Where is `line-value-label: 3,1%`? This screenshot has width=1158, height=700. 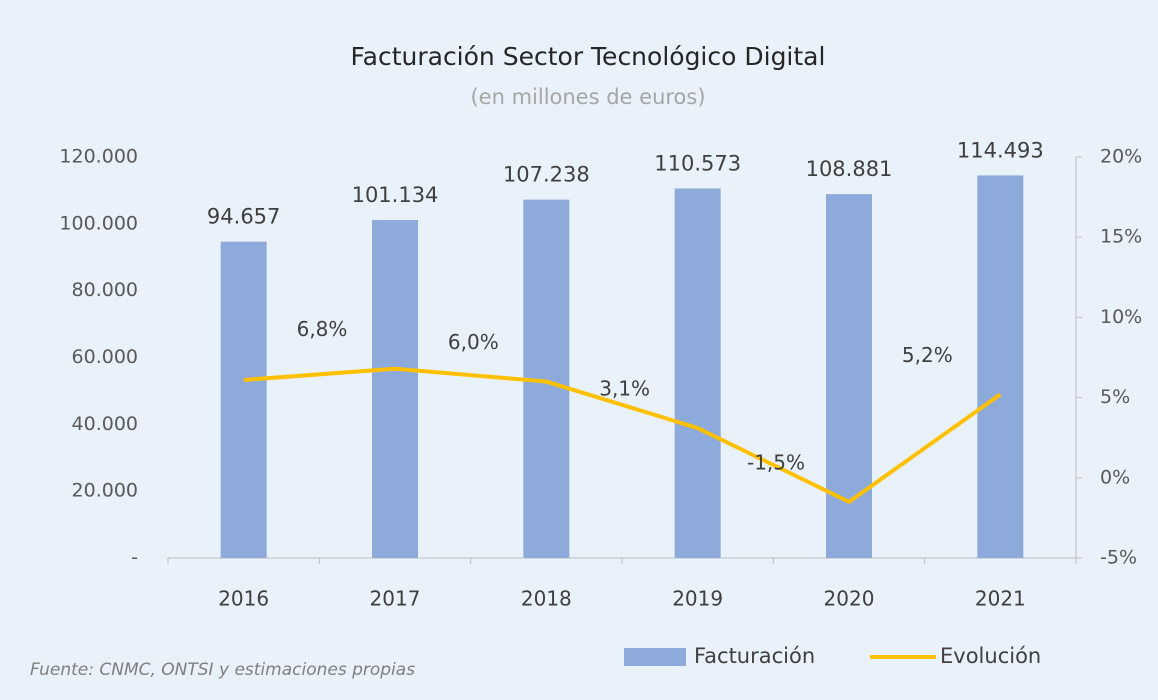
line-value-label: 3,1% is located at coordinates (624, 389).